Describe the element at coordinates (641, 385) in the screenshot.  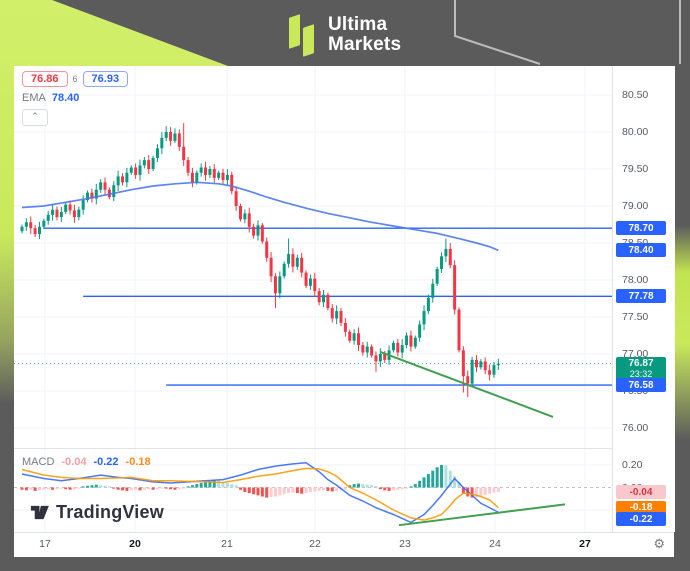
I see `price-axis-badge: 76.58` at that location.